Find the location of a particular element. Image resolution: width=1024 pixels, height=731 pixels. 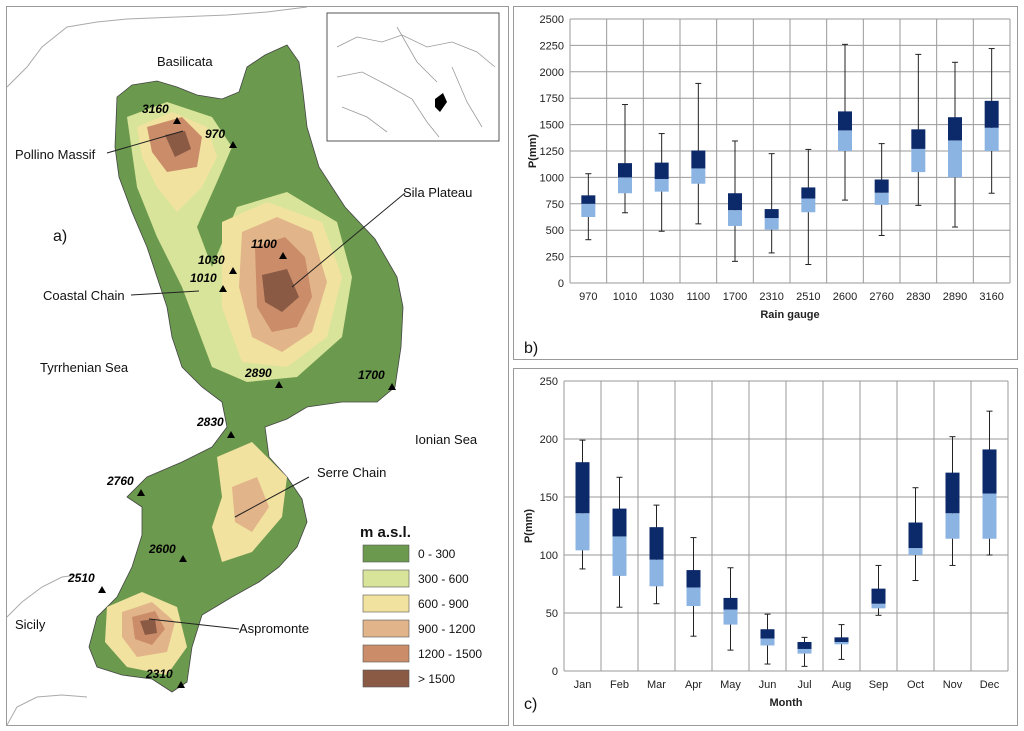

x-tick-label: 2310 is located at coordinates (771, 297).